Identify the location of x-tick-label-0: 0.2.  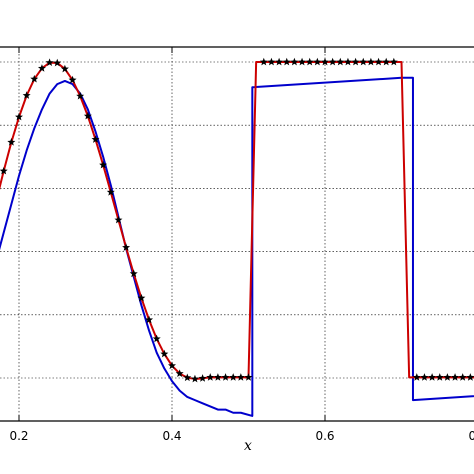
(18, 436).